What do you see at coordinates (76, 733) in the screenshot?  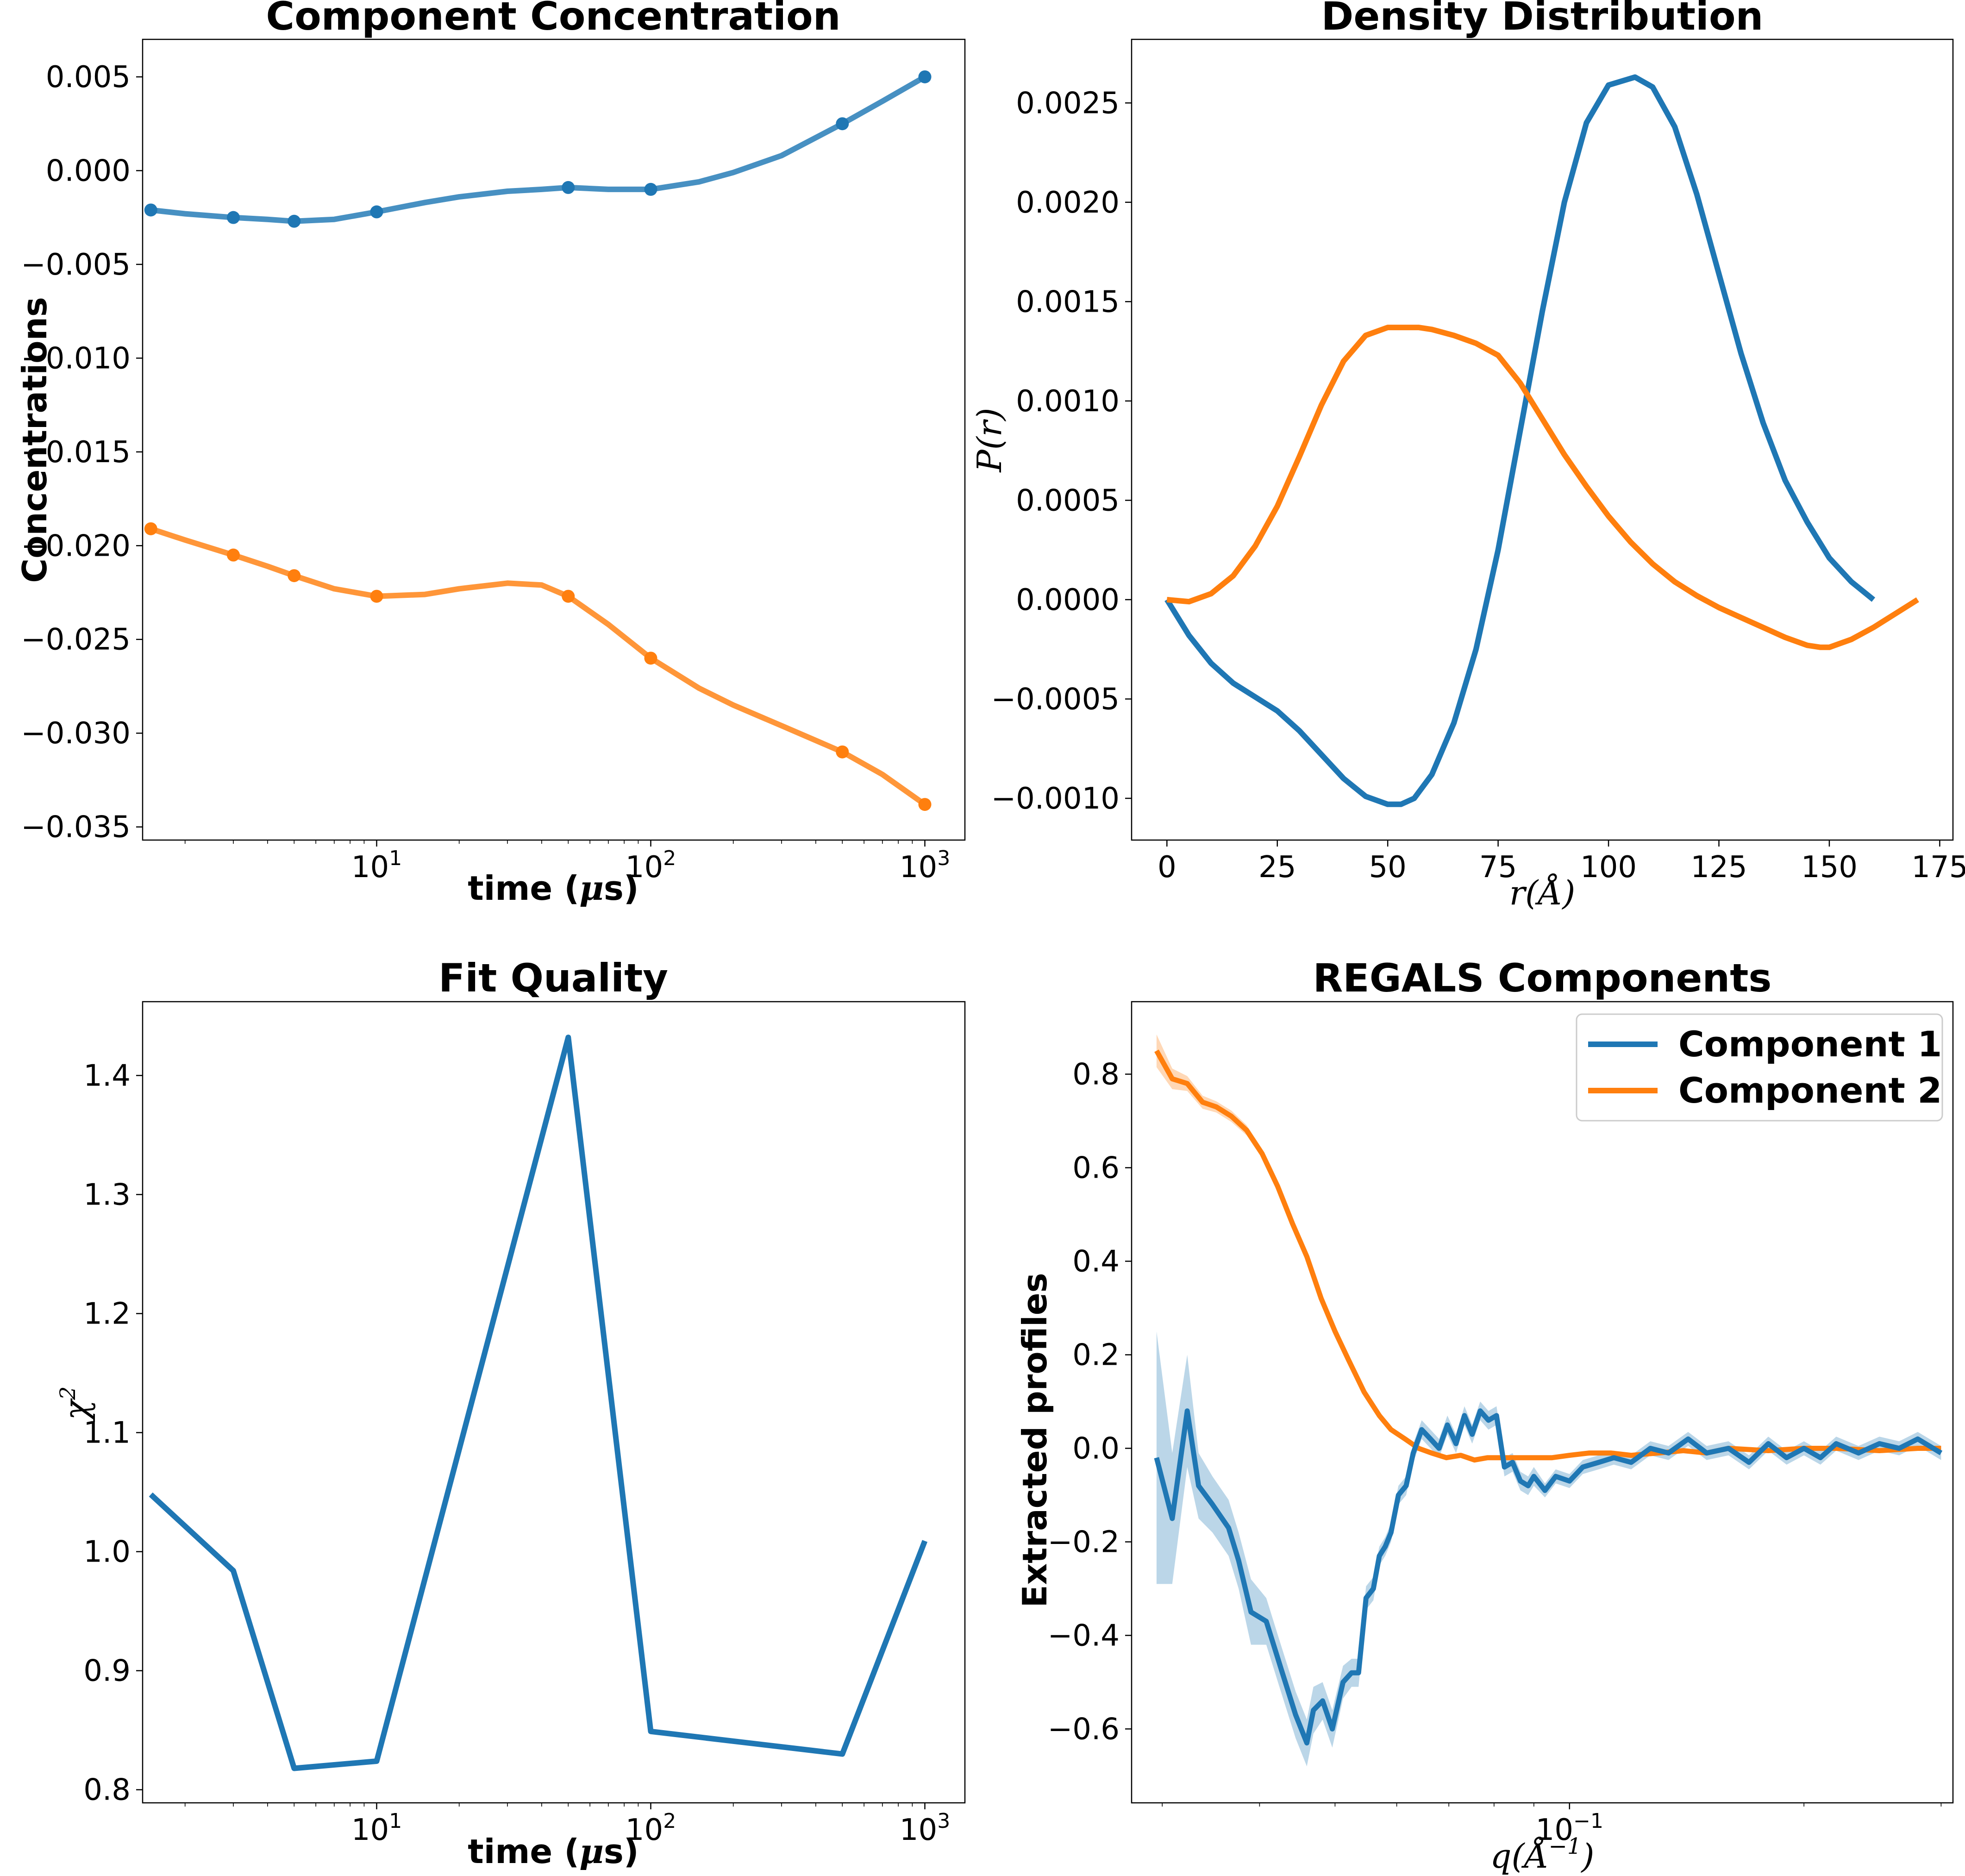 I see `y-tick-label: −0.030` at bounding box center [76, 733].